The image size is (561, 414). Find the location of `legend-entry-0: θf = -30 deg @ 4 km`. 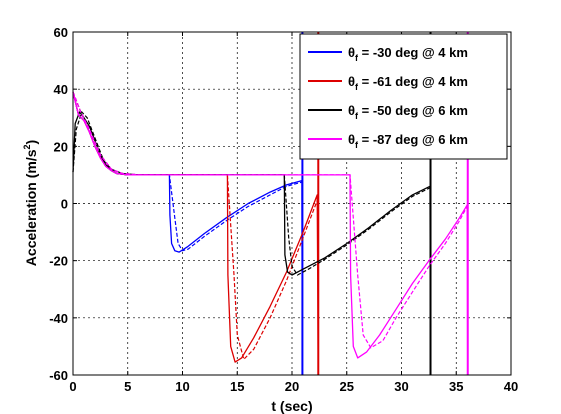

legend-entry-0: θf = -30 deg @ 4 km is located at coordinates (408, 54).